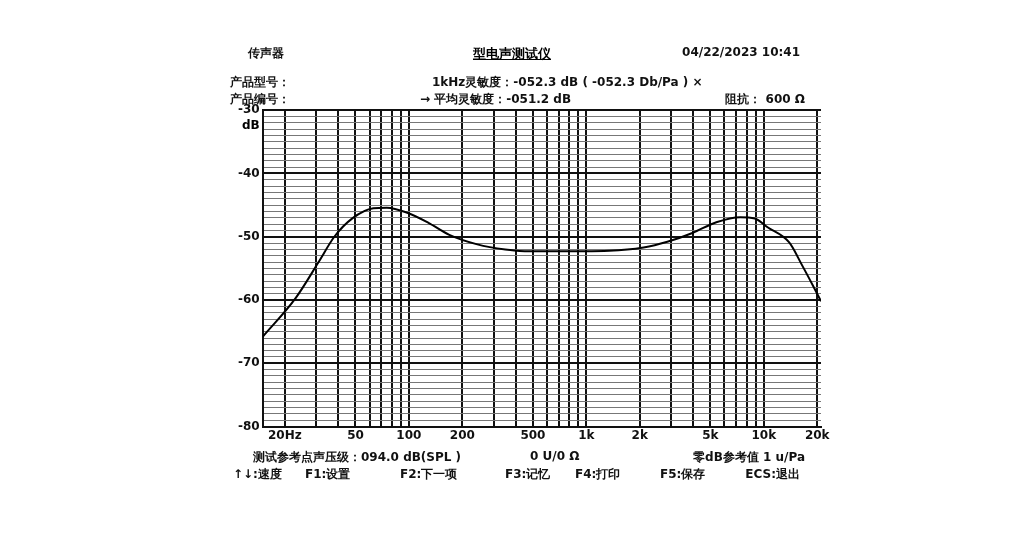 The image size is (1024, 546). Describe the element at coordinates (355, 434) in the screenshot. I see `x-tick-label: 50` at that location.